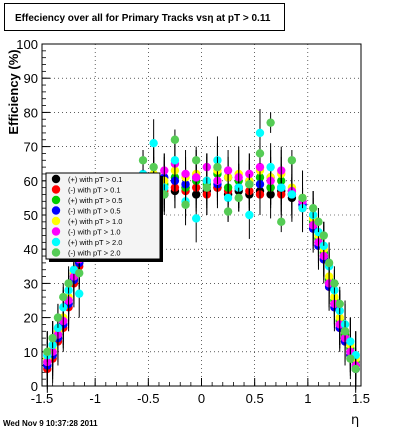  I want to click on legend-label: (+) with pT > 2.0, so click(95, 242).